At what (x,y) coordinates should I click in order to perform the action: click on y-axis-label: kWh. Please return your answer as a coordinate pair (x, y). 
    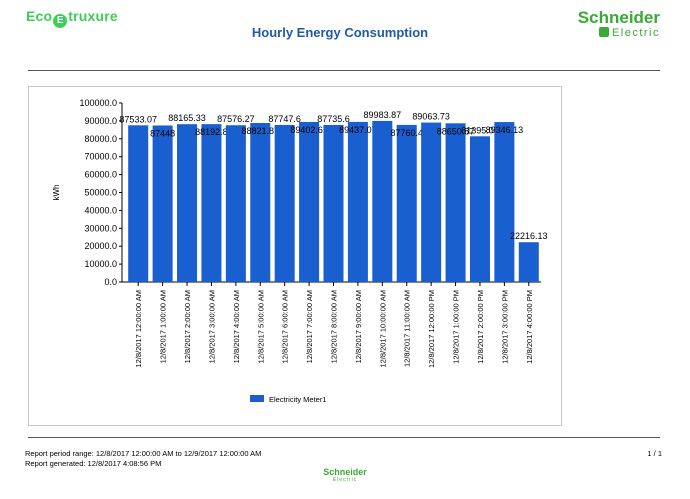
    Looking at the image, I should click on (56, 193).